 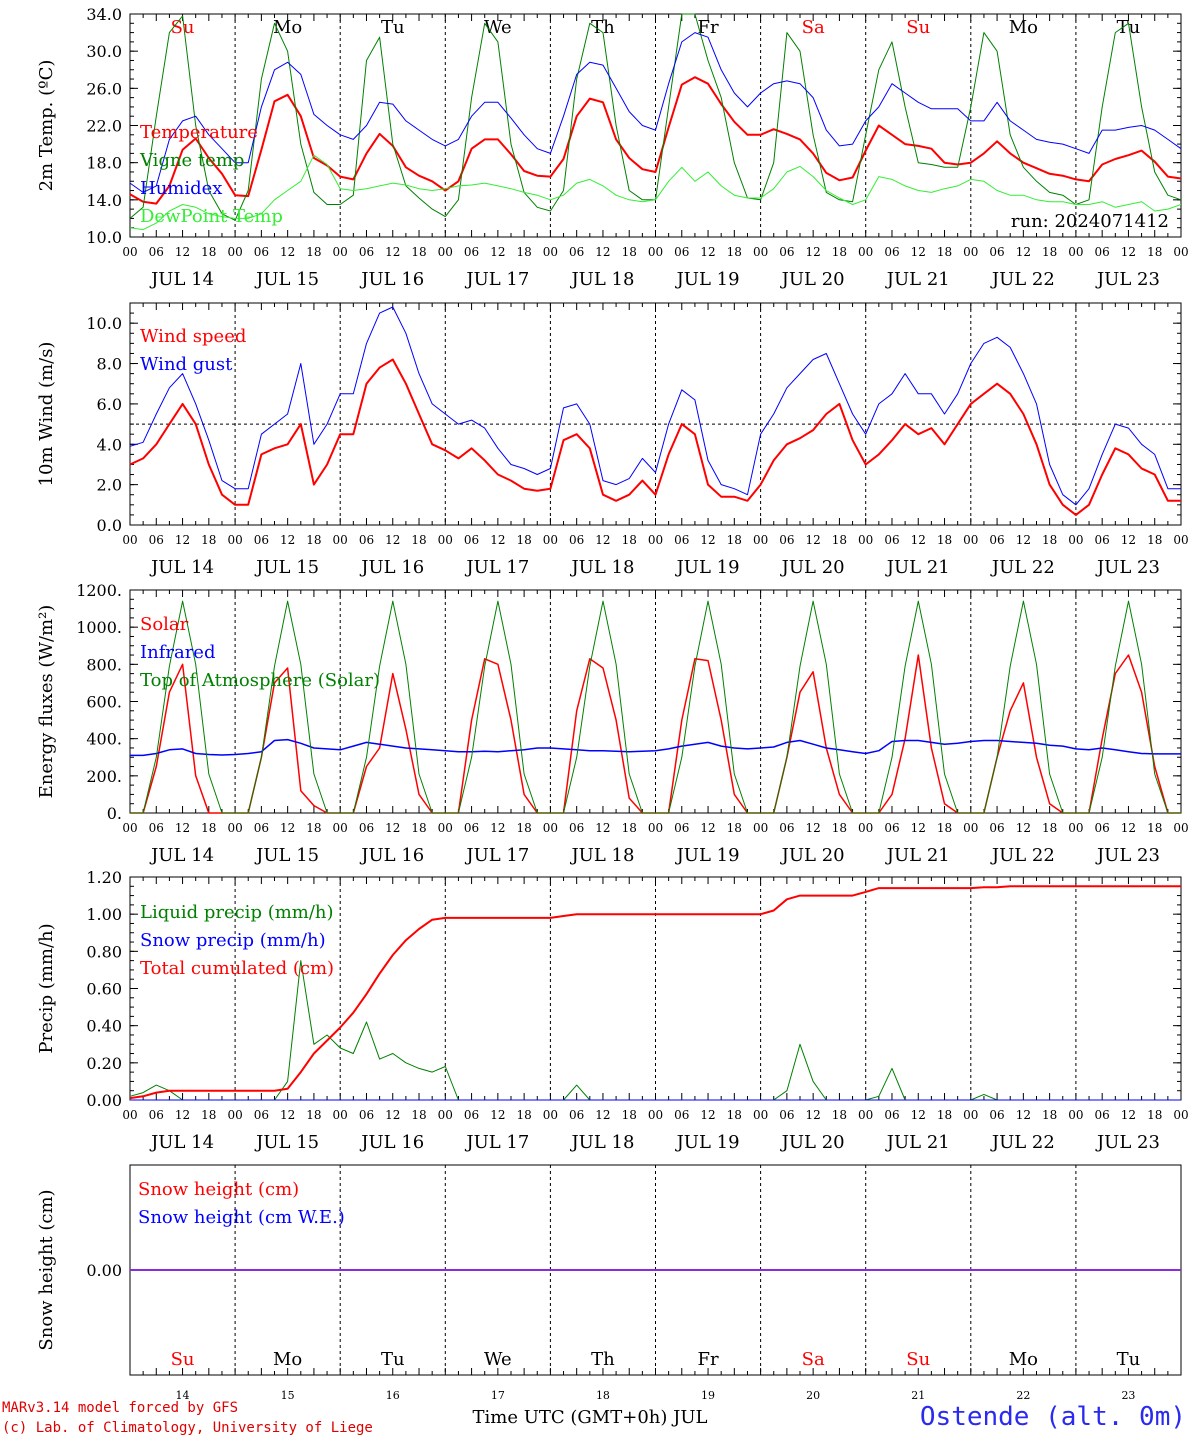 I want to click on legend-entry: Liquid precip (mm/h), so click(x=237, y=912).